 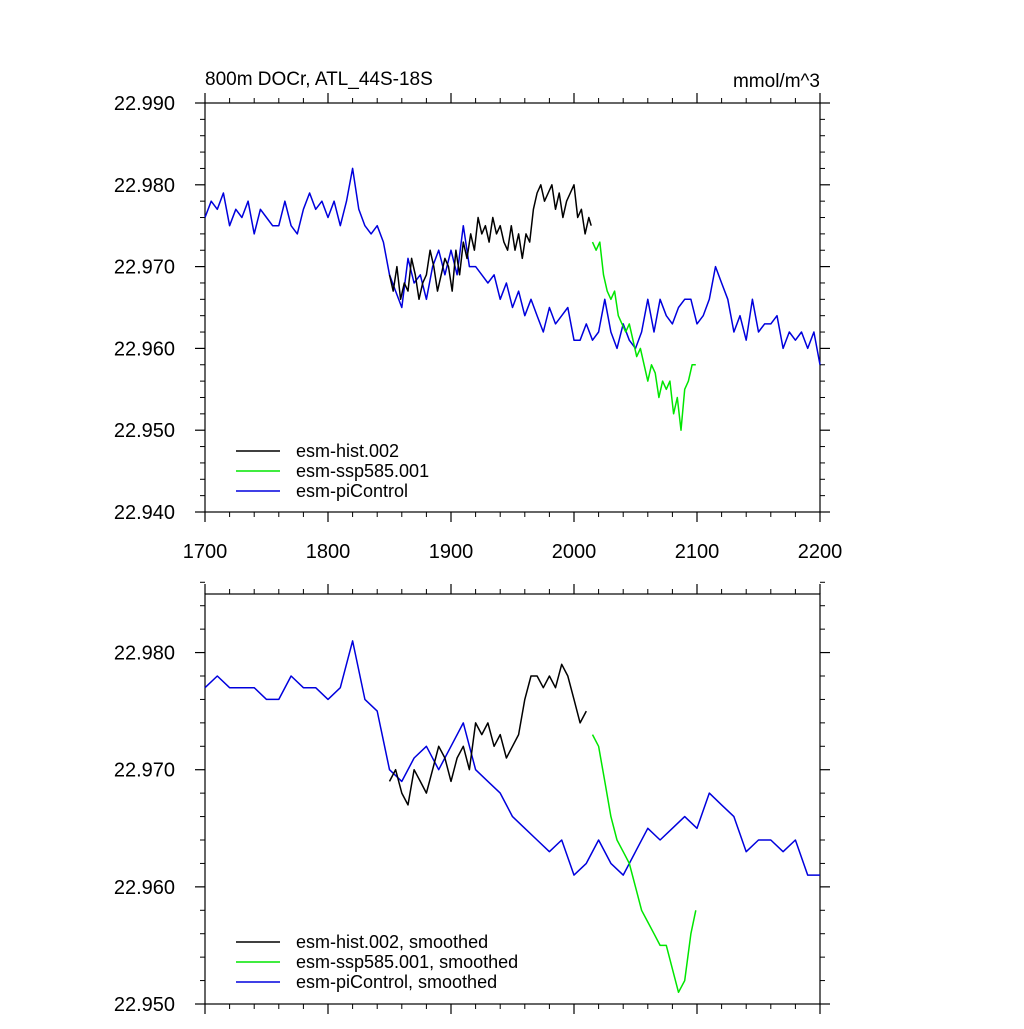 I want to click on x-tick-label: 2000, so click(x=574, y=552).